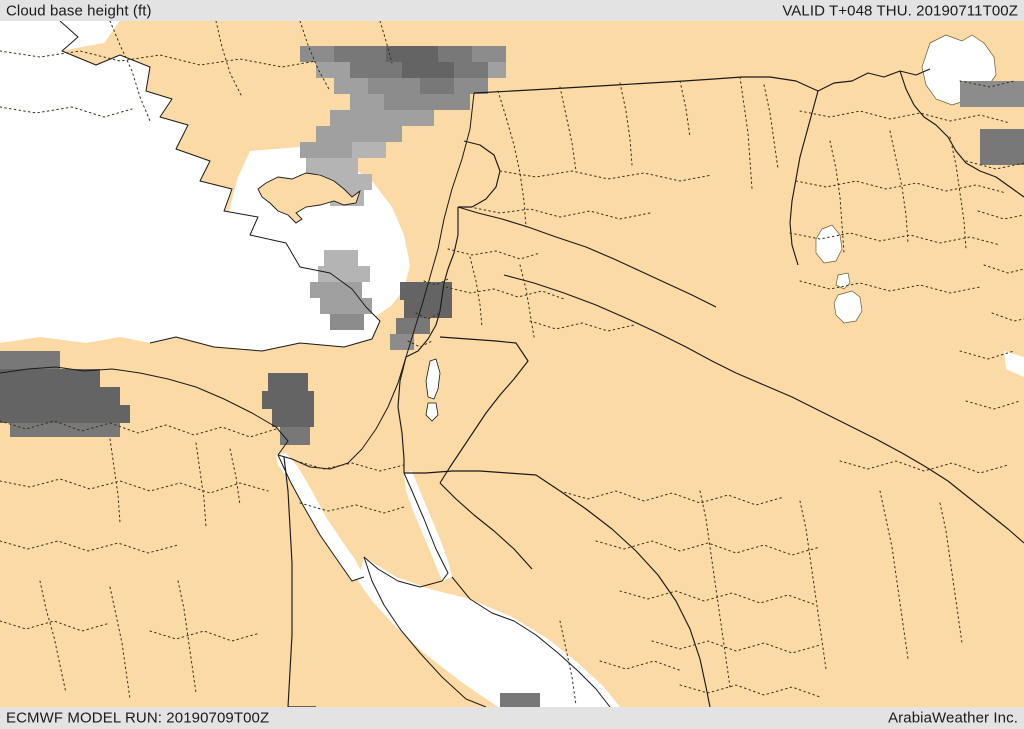  What do you see at coordinates (220, 186) in the screenshot?
I see `turkey-south-coast` at bounding box center [220, 186].